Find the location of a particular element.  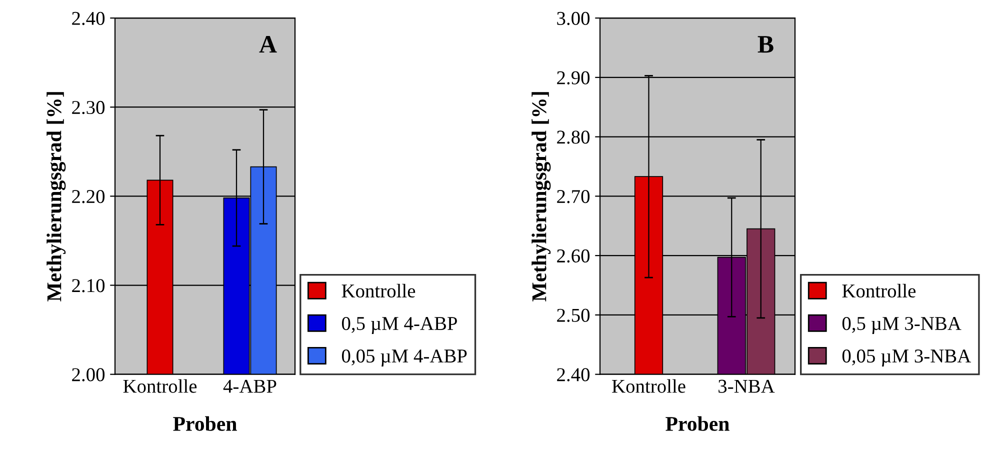

y-tick-label: 2.90 is located at coordinates (573, 77).